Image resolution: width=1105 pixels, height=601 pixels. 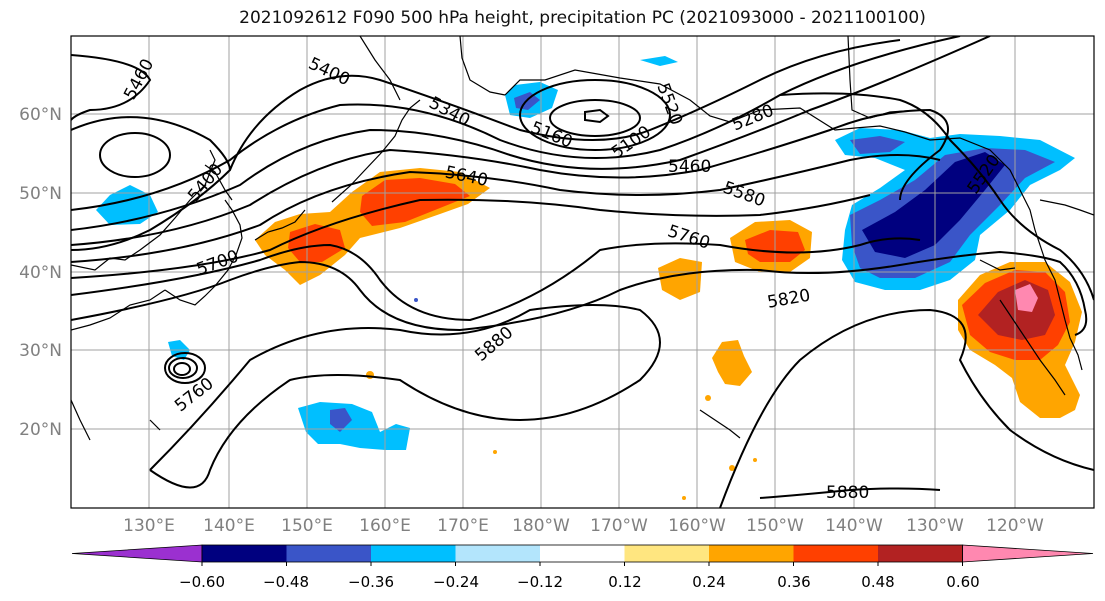 I want to click on lon-label: 140°W, so click(x=854, y=526).